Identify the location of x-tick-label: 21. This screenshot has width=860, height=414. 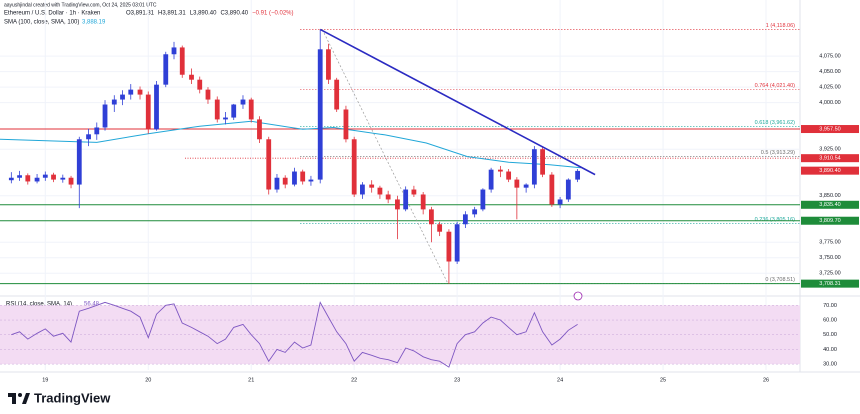
(251, 380).